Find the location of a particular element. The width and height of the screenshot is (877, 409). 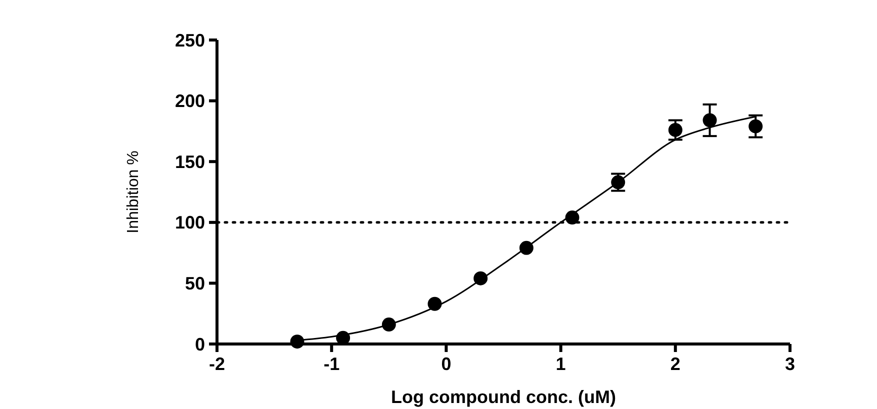

x-axis-title: Log compound conc. (uM) is located at coordinates (503, 397).